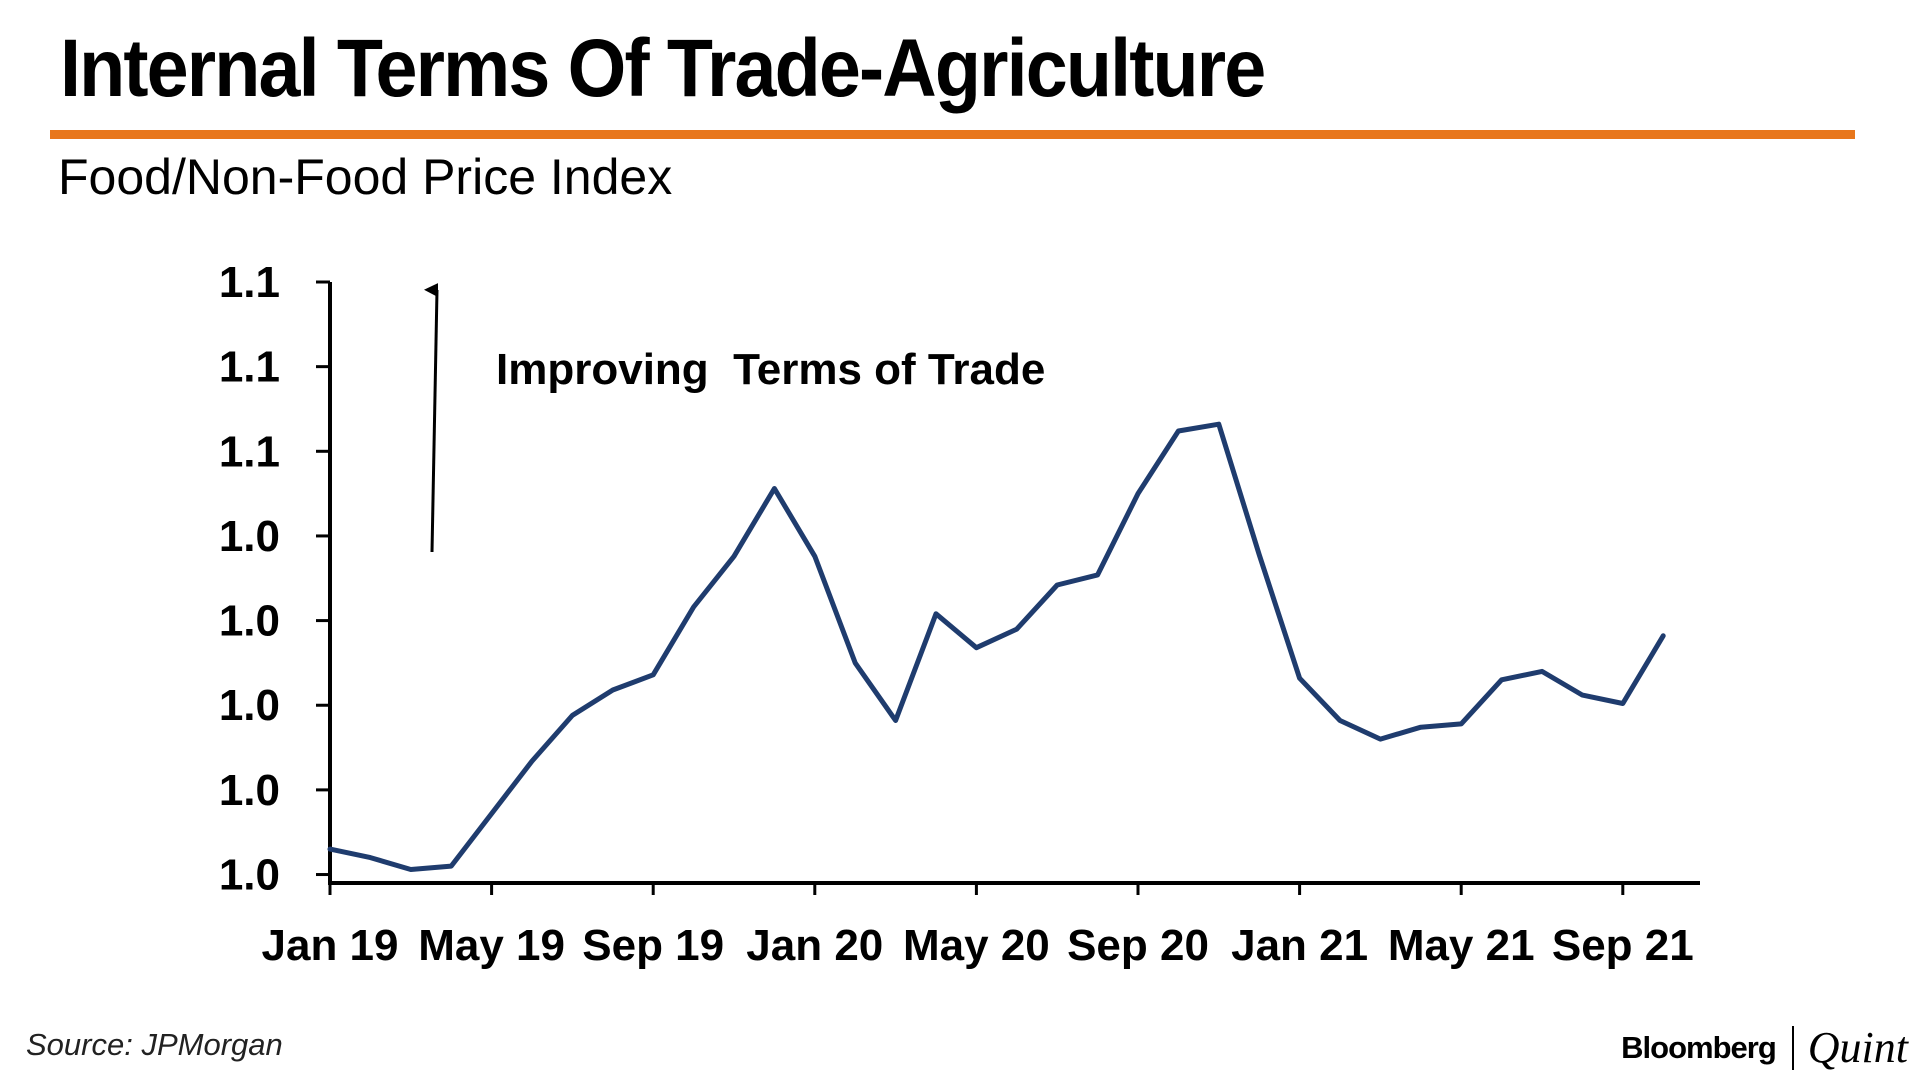  Describe the element at coordinates (365, 177) in the screenshot. I see `chart-subtitle: Food/Non-Food Price Index` at that location.